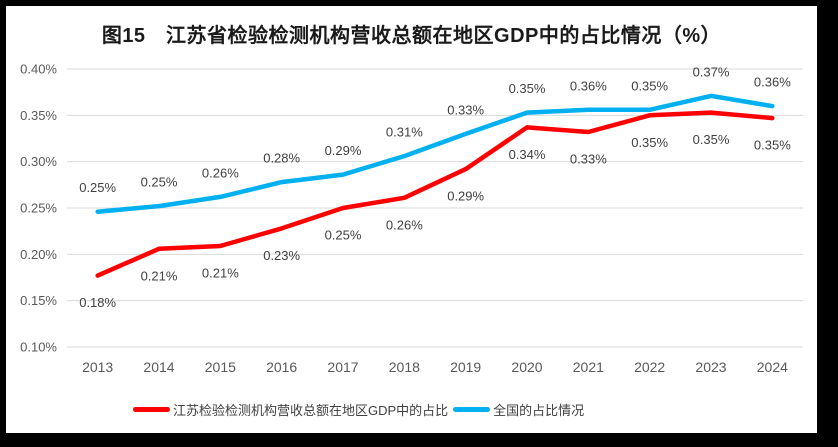 The image size is (838, 447). What do you see at coordinates (404, 224) in the screenshot?
I see `data-label-jiangsu: 0.26%` at bounding box center [404, 224].